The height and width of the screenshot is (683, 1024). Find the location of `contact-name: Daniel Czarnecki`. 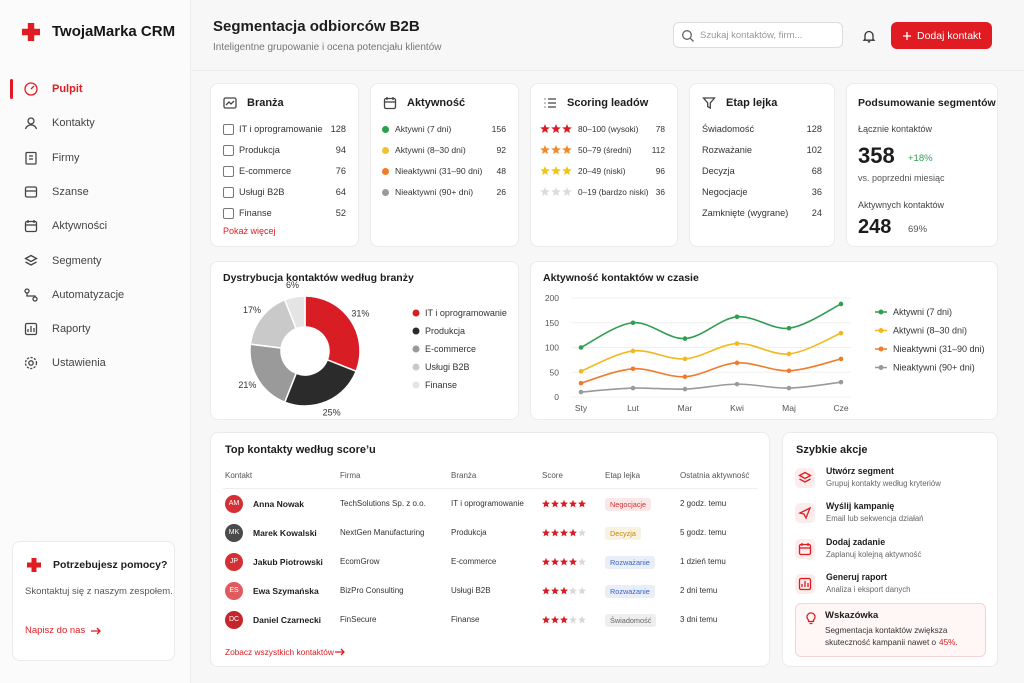

contact-name: Daniel Czarnecki is located at coordinates (287, 620).